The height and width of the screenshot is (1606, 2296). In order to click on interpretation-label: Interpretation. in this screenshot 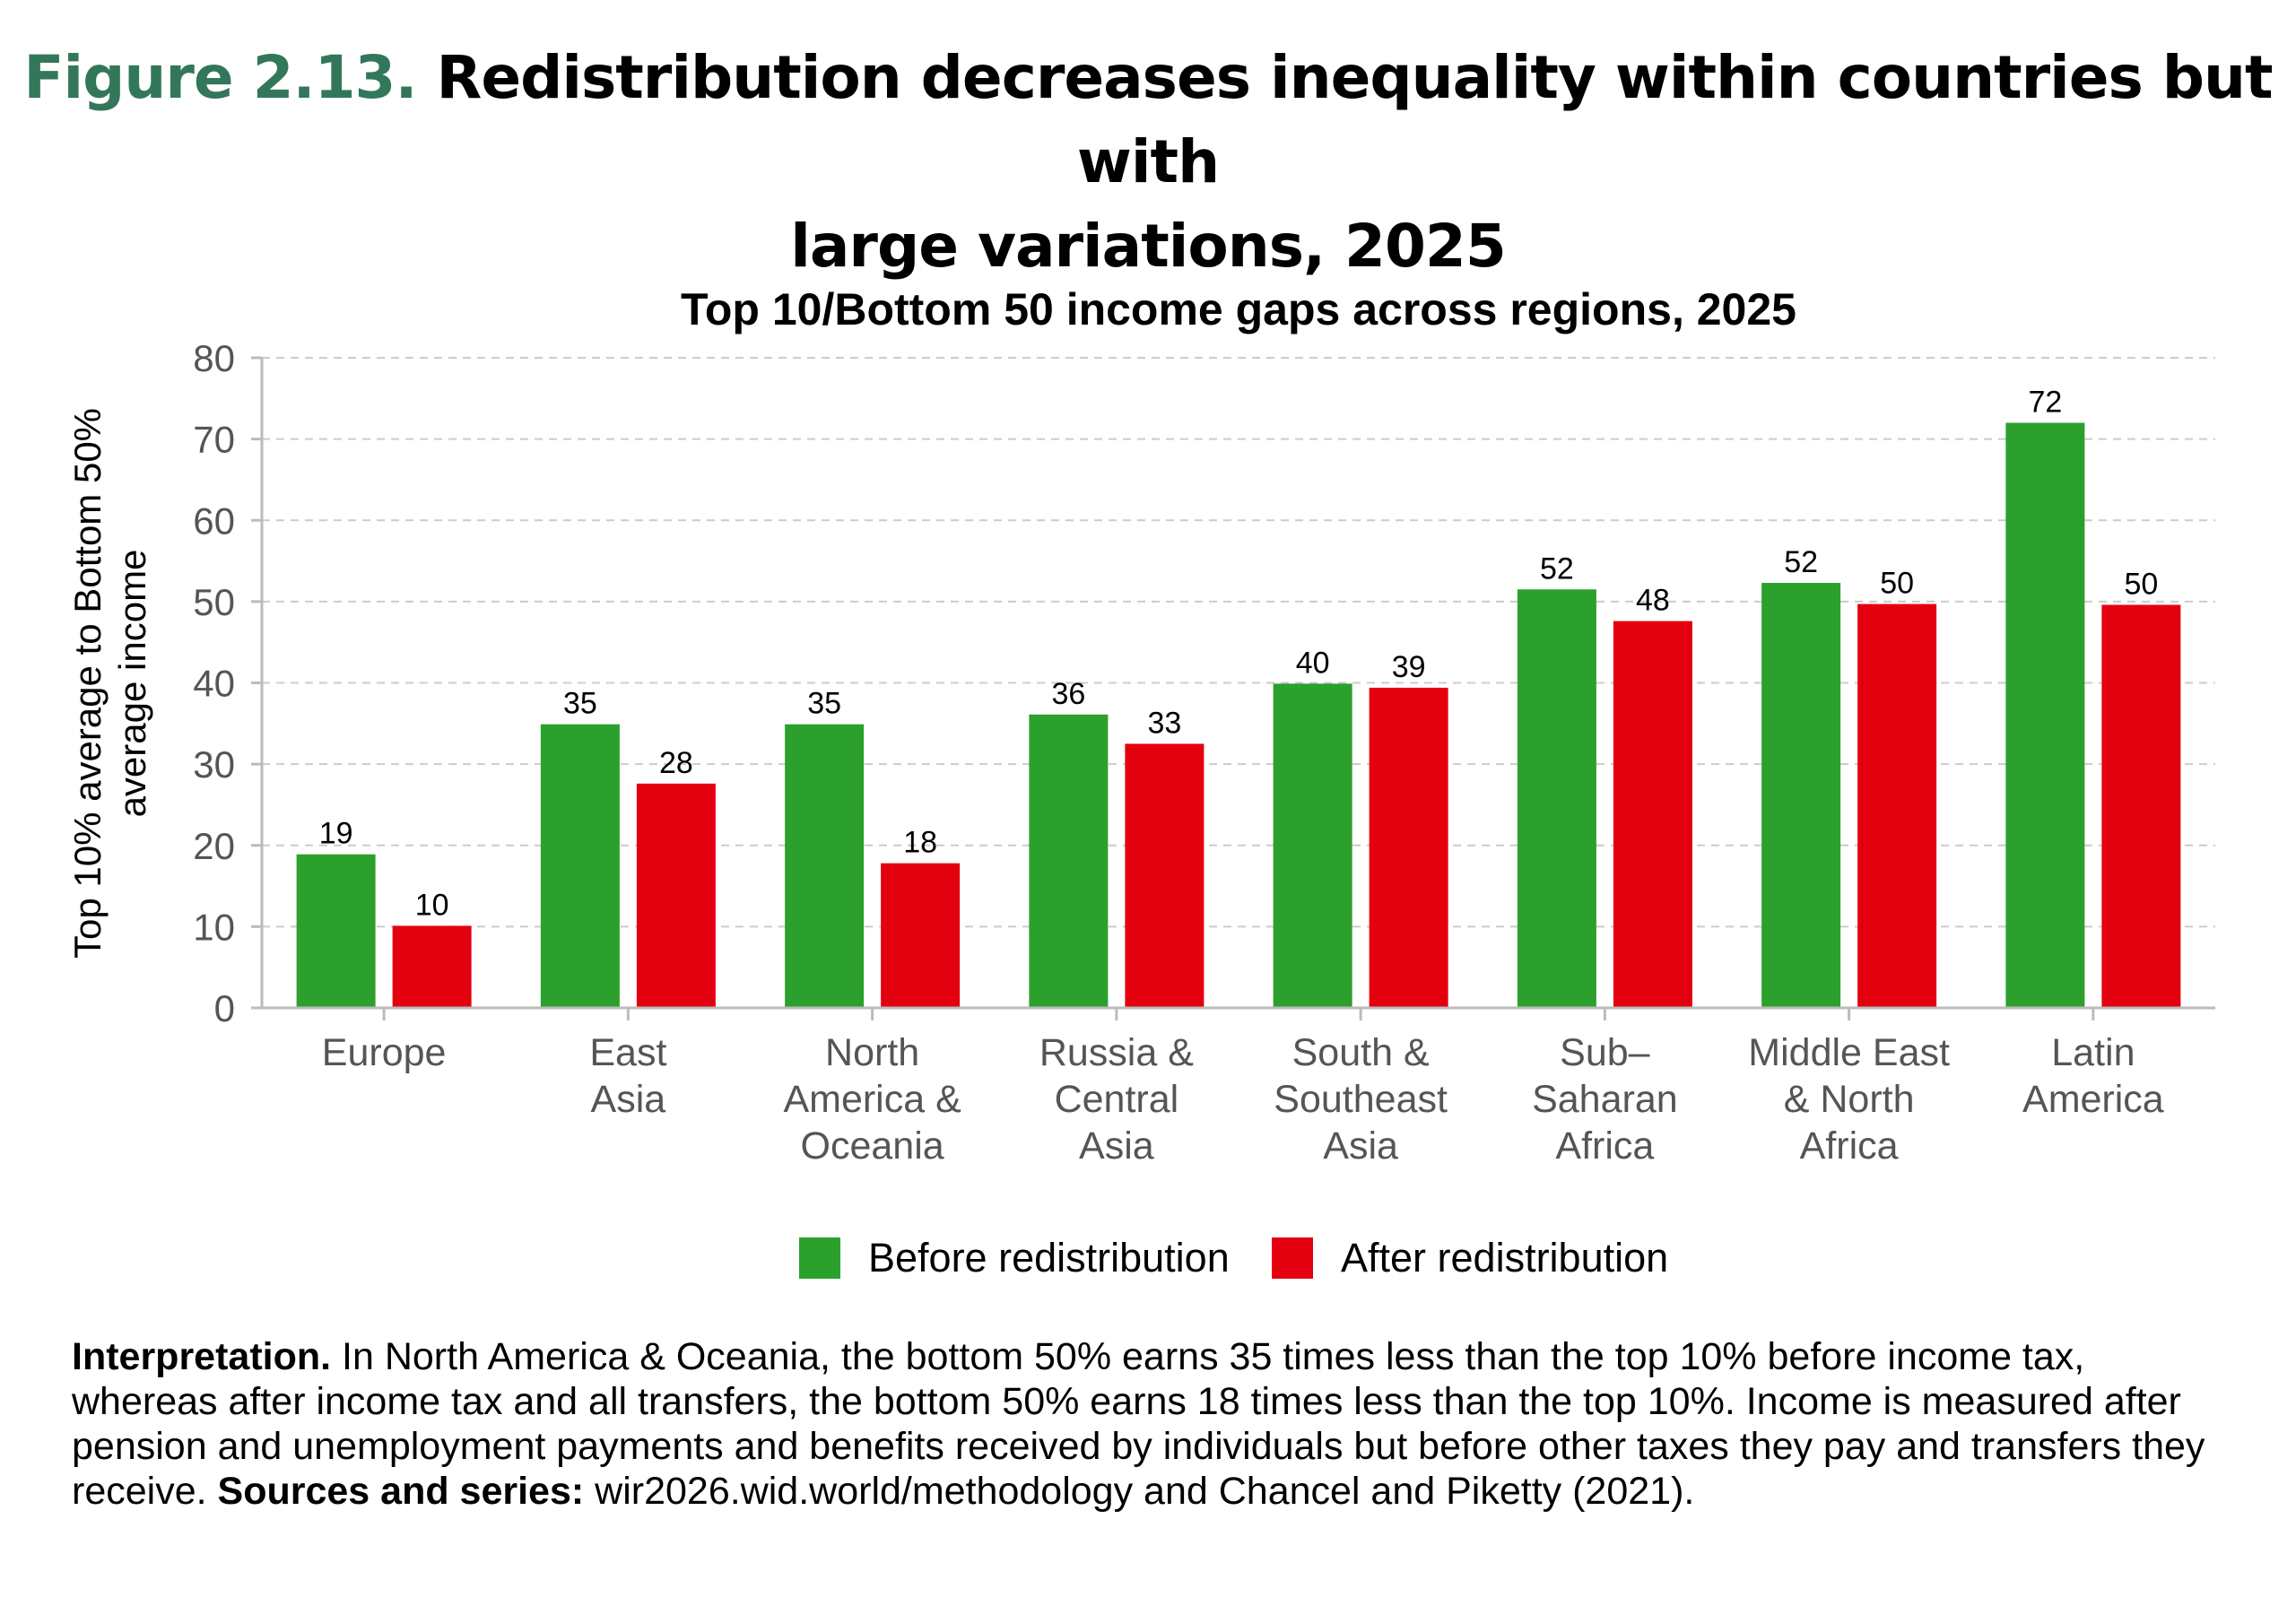, I will do `click(202, 1356)`.